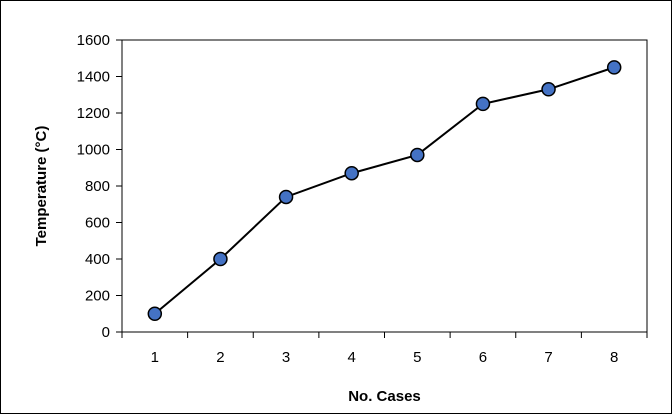  Describe the element at coordinates (384, 349) in the screenshot. I see `x-axis-ticks: 1 2 3 4 5 6 7 8` at that location.